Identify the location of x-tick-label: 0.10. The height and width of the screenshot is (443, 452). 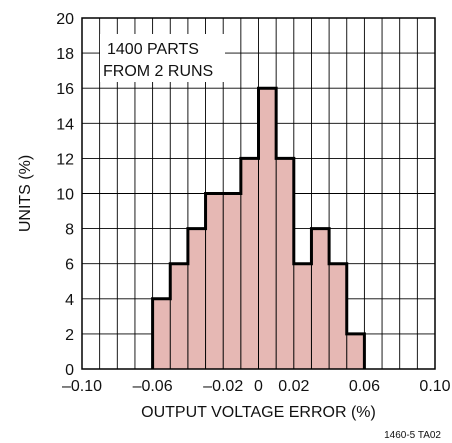
(434, 386).